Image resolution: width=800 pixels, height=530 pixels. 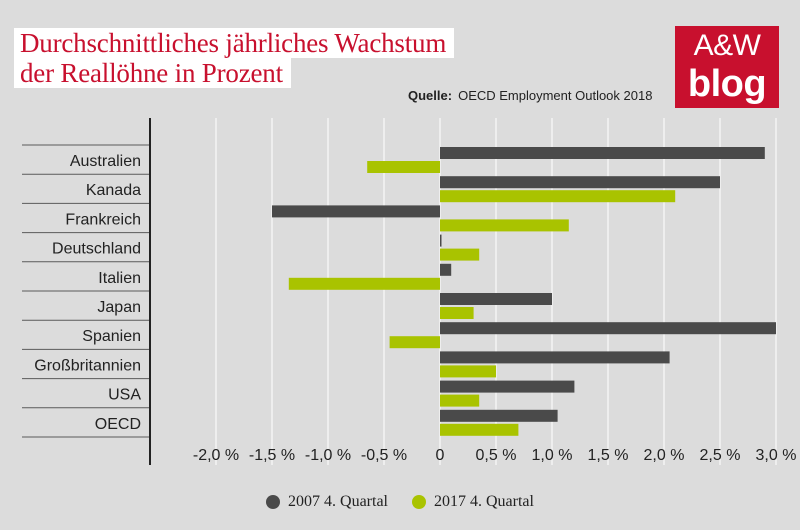 I want to click on category-label: Deutschland, so click(x=96, y=249).